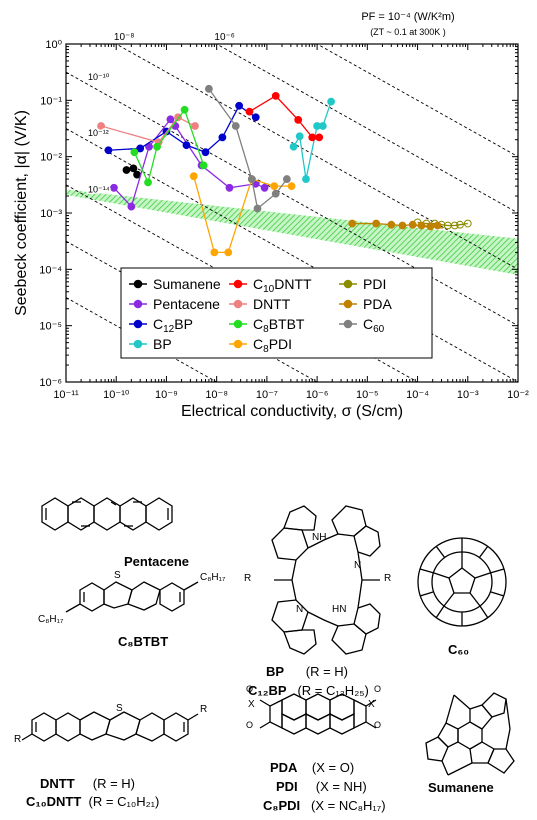  I want to click on sumanene-label: Sumanene, so click(461, 787).